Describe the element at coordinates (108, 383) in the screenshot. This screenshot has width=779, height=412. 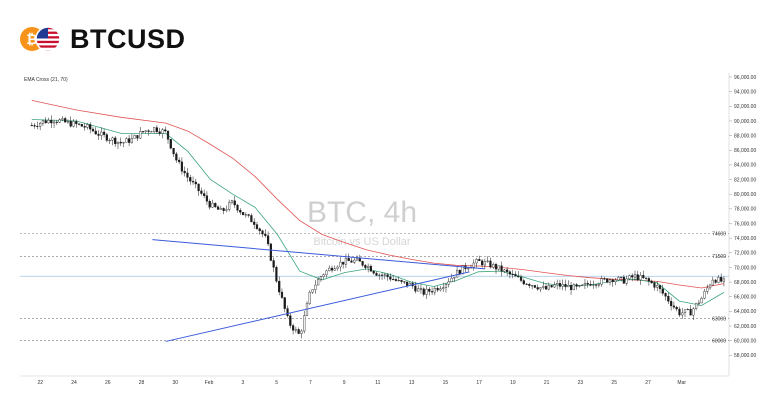
I see `x-tick-label: 26` at that location.